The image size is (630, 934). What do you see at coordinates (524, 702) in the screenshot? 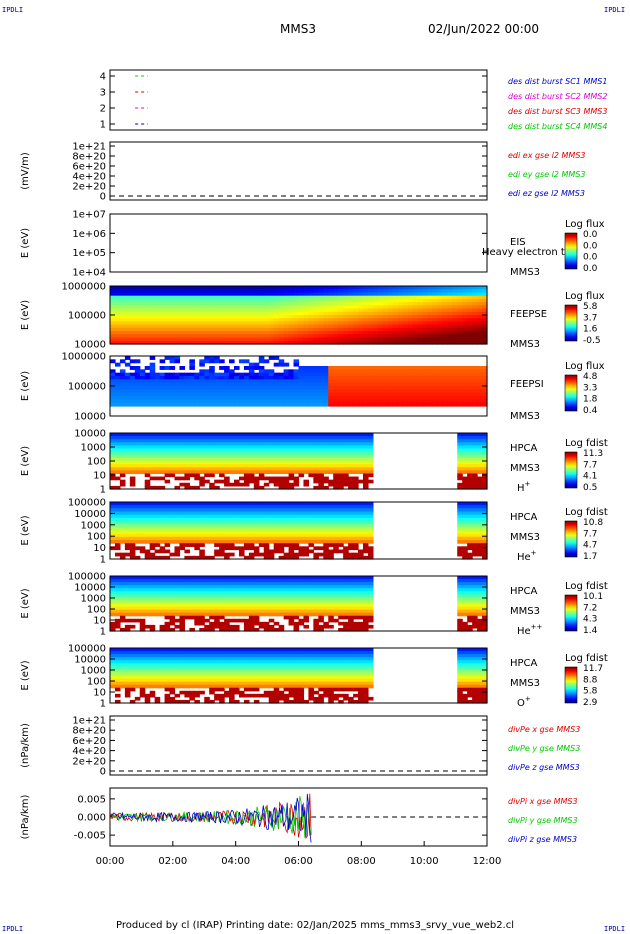
I see `species-label-hpca_o: O+` at bounding box center [524, 702].